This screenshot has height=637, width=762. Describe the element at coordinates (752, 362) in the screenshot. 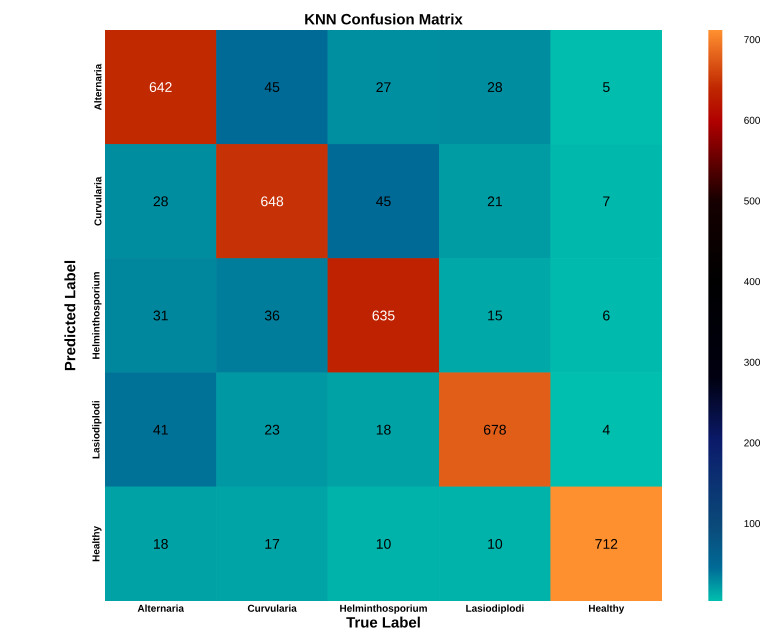

I see `color-bar-label: 300` at that location.